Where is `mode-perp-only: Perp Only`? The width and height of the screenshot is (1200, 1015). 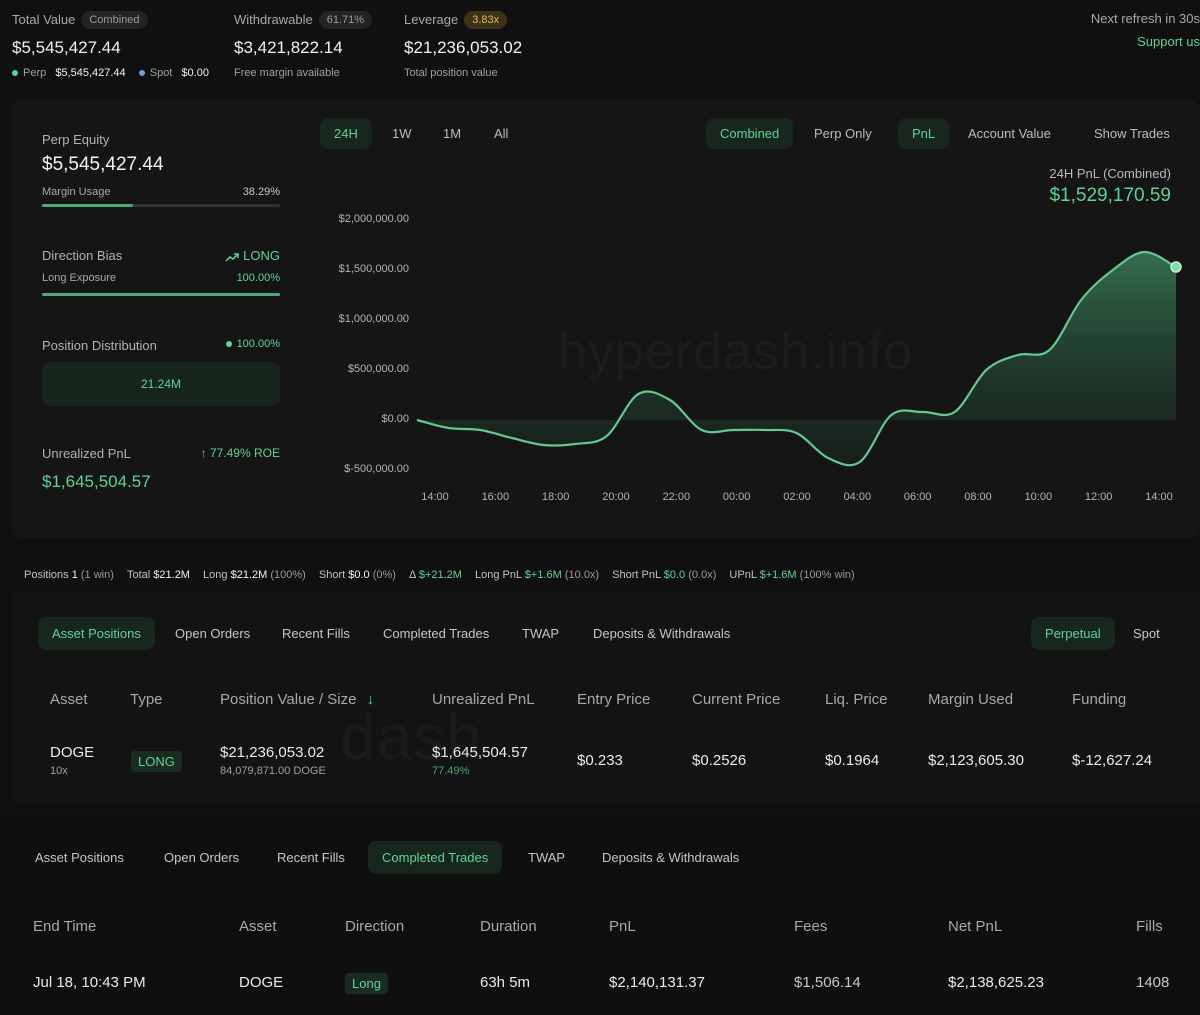
mode-perp-only: Perp Only is located at coordinates (843, 133).